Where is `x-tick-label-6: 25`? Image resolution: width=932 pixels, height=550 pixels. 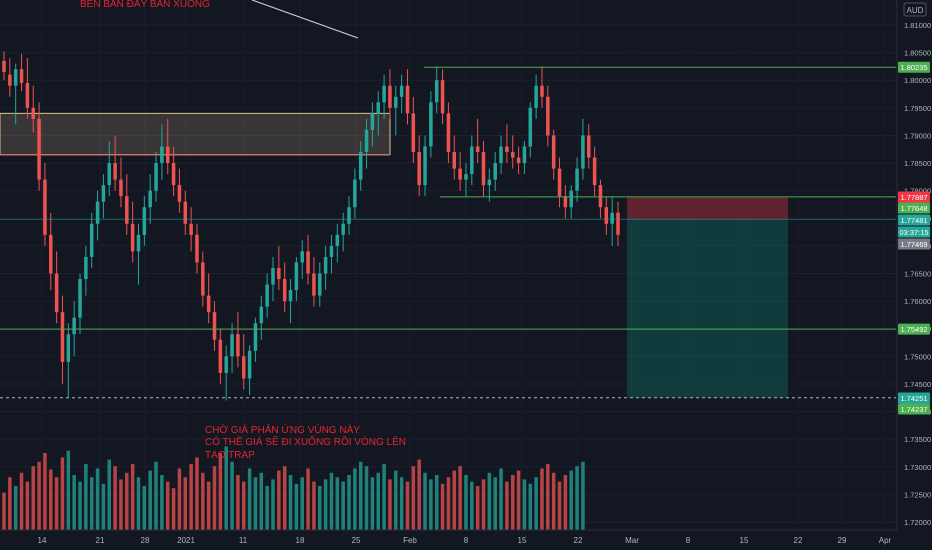
x-tick-label-6: 25 is located at coordinates (356, 540).